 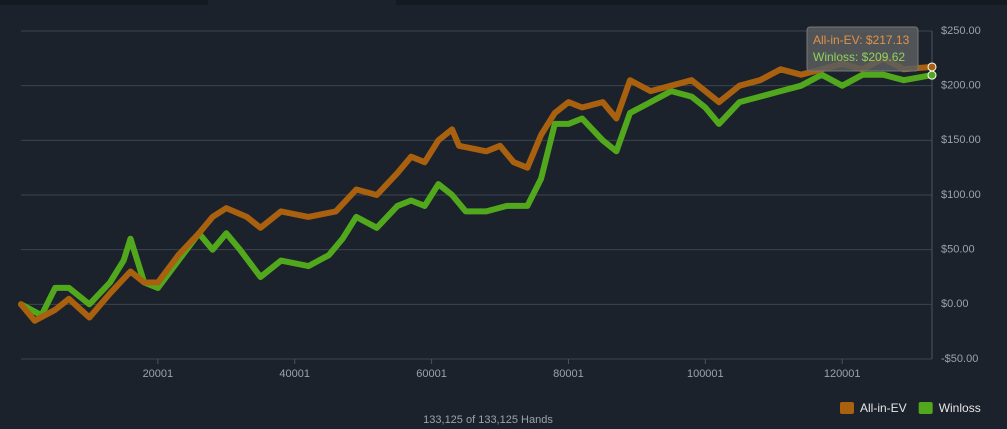 I want to click on x-tick-label: 80001, so click(x=568, y=374).